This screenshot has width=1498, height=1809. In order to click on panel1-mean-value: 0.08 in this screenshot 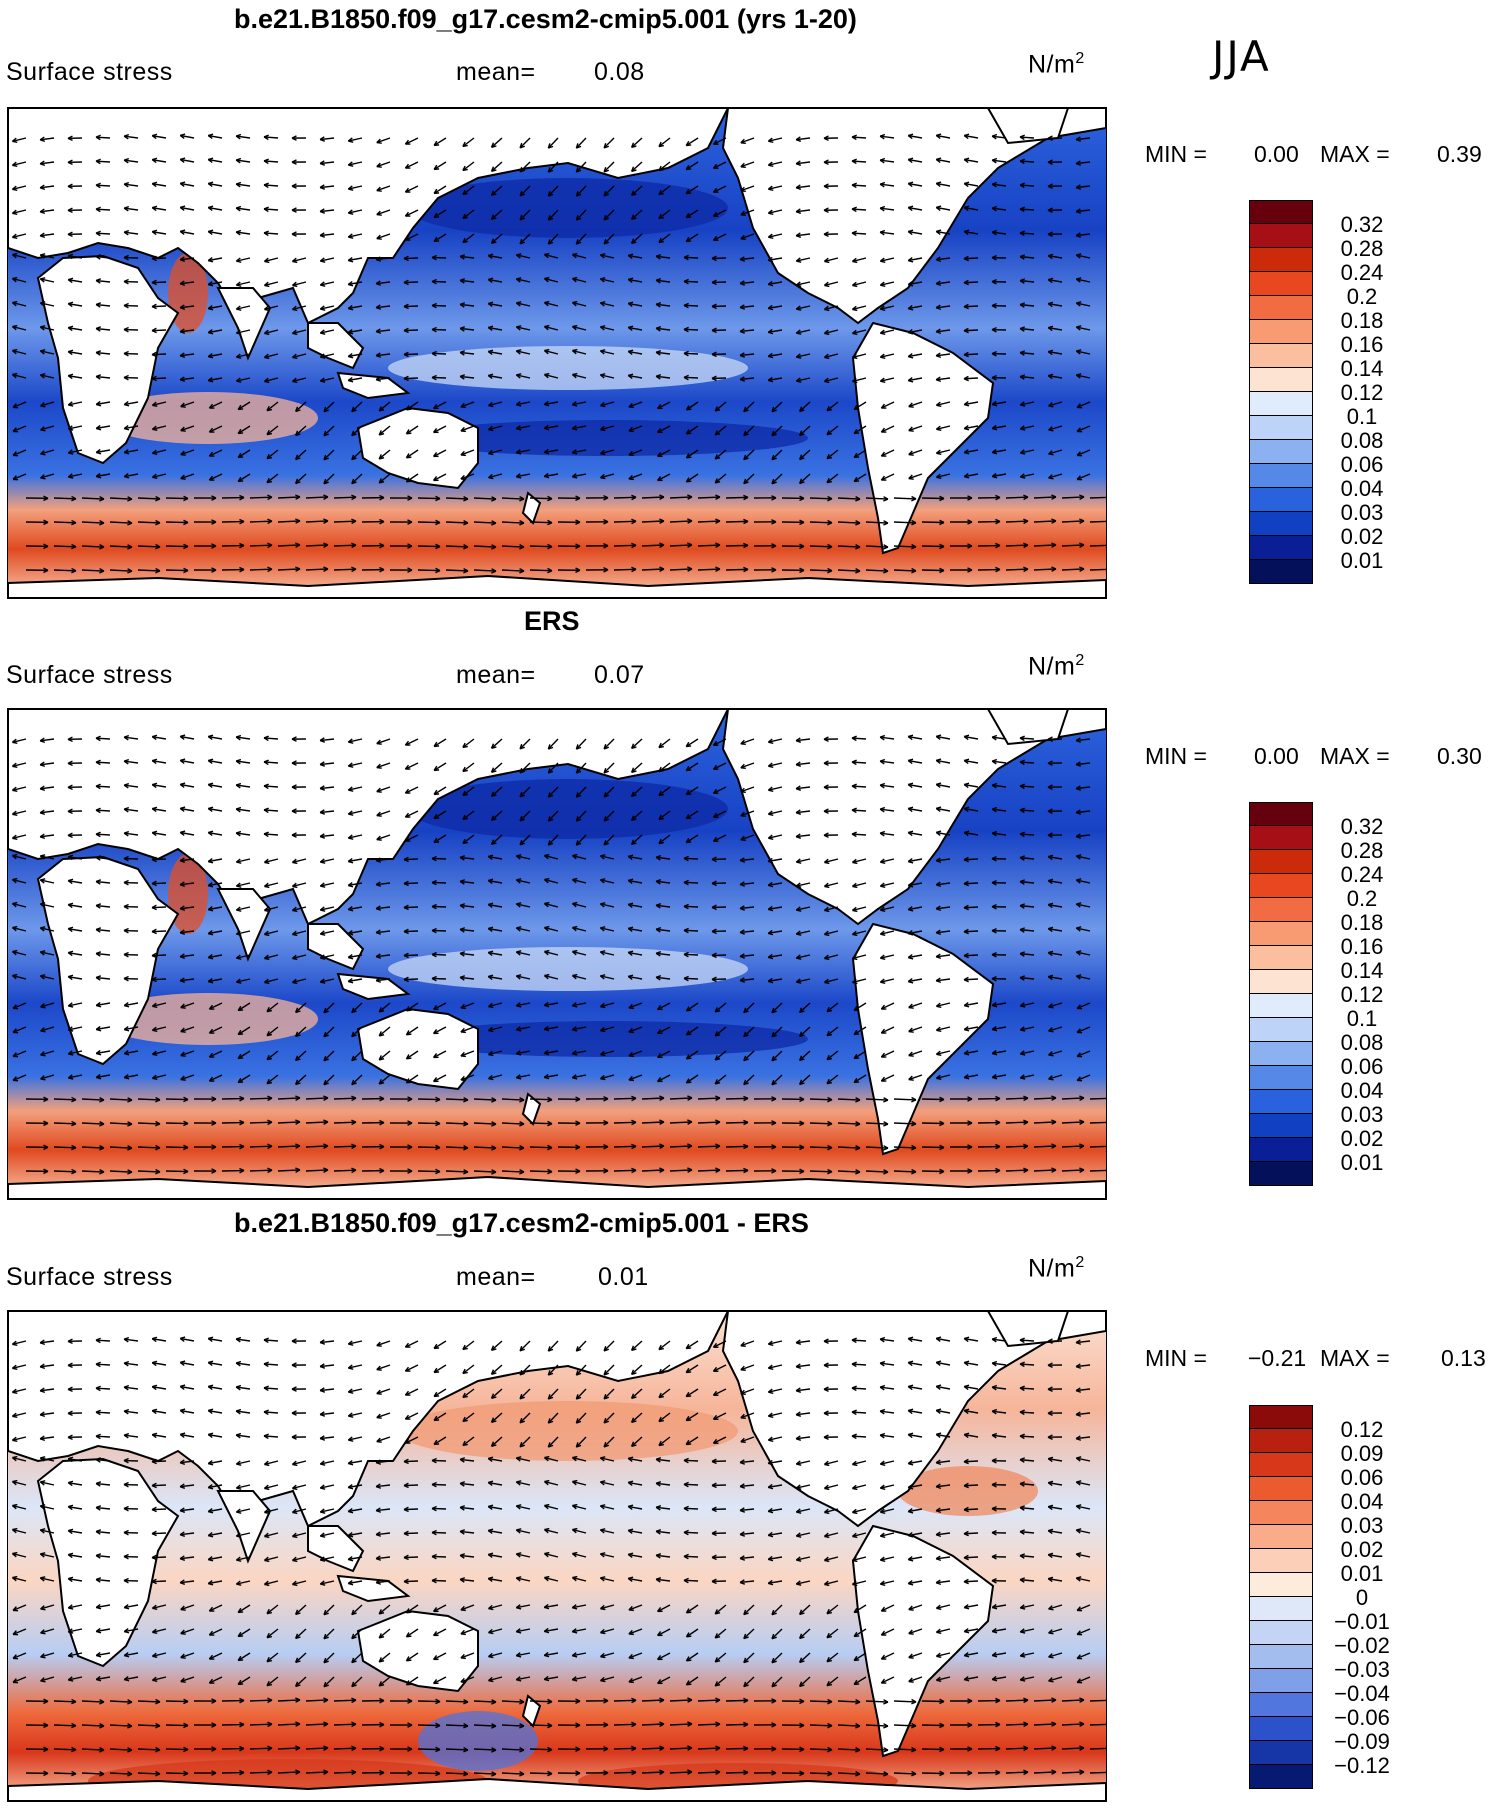, I will do `click(619, 72)`.